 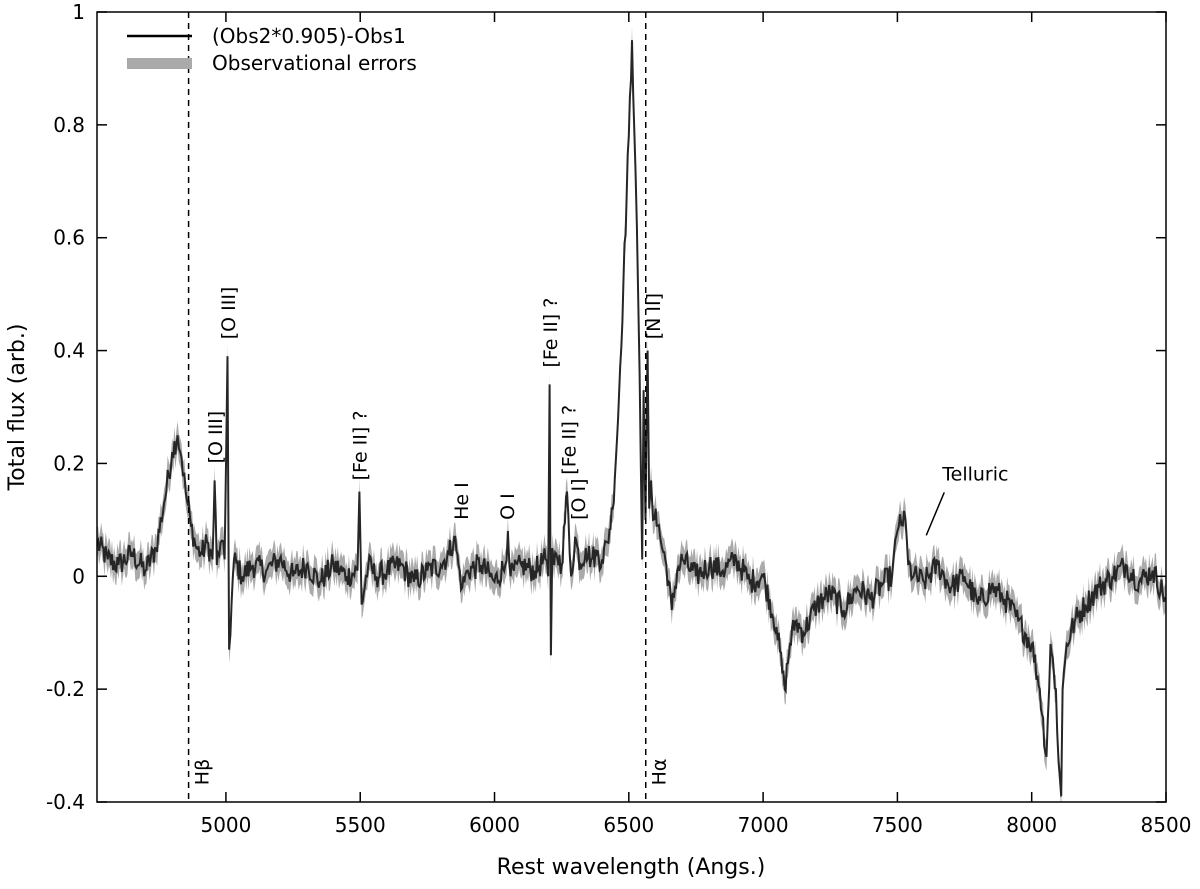 What do you see at coordinates (763, 825) in the screenshot?
I see `x-tick-label: 7000` at bounding box center [763, 825].